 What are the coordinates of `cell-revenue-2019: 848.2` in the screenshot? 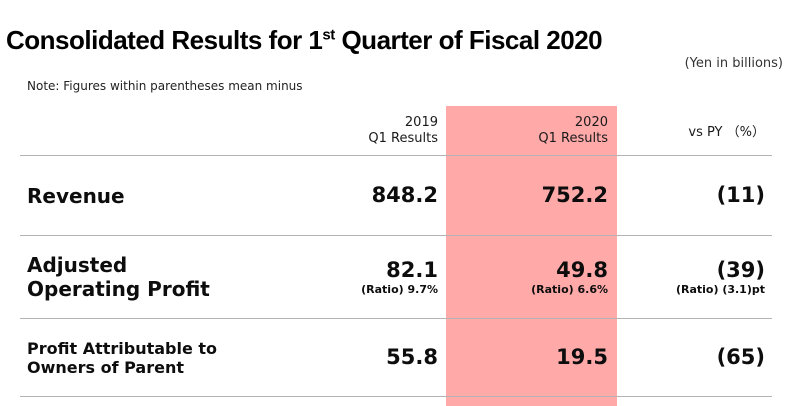 It's located at (353, 195).